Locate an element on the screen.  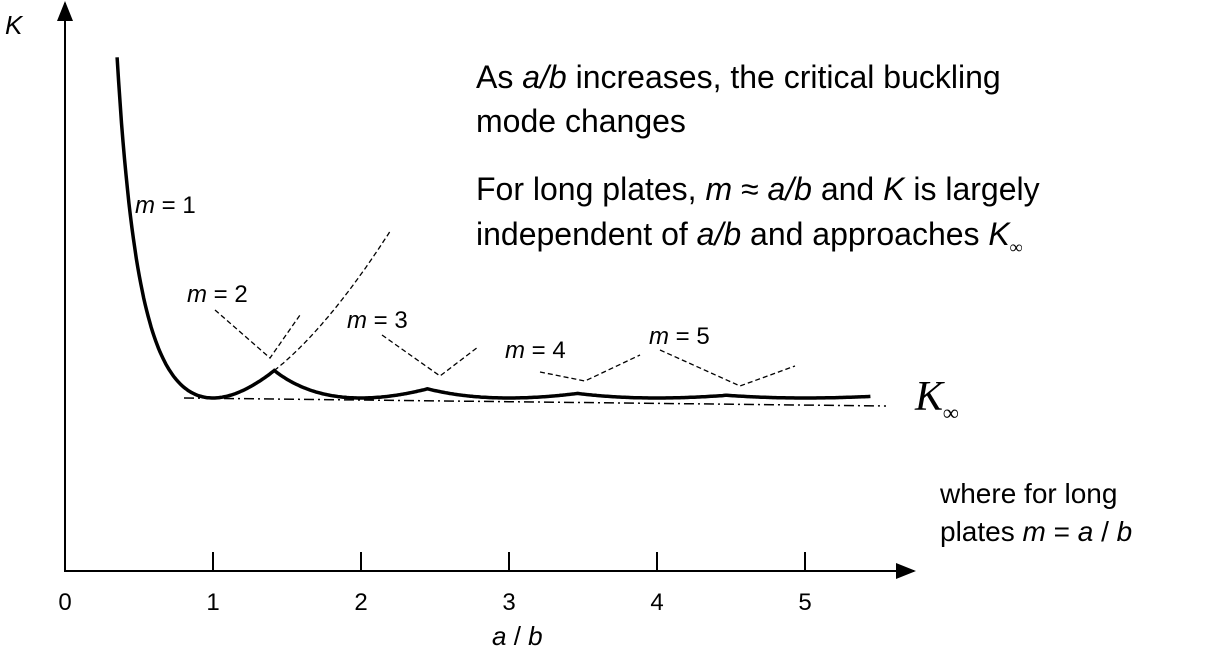
x-tick-label: 1 is located at coordinates (212, 602).